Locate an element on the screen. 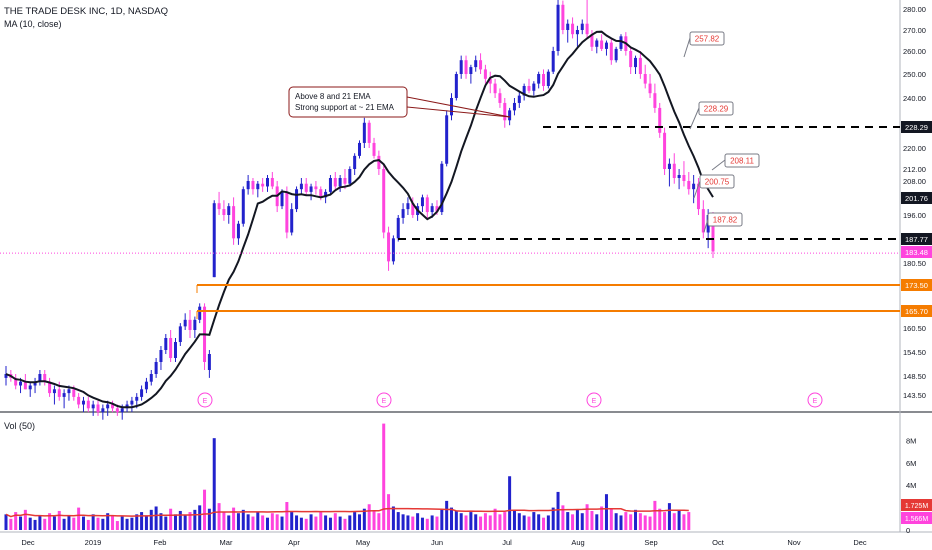  earnings-marker-text: E is located at coordinates (384, 401).